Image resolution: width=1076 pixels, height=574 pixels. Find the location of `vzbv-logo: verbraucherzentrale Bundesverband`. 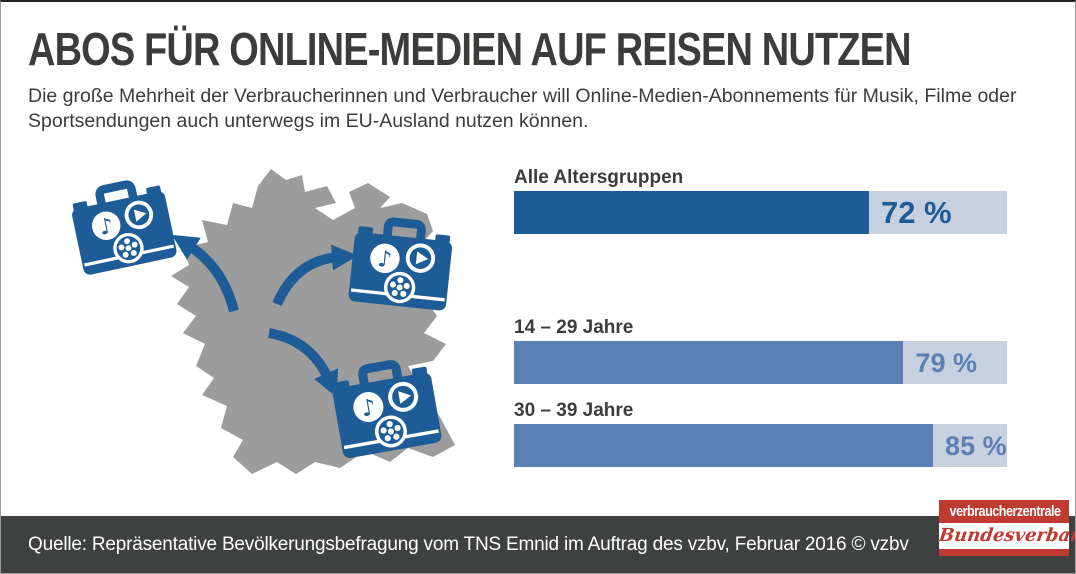

vzbv-logo: verbraucherzentrale Bundesverband is located at coordinates (1006, 528).